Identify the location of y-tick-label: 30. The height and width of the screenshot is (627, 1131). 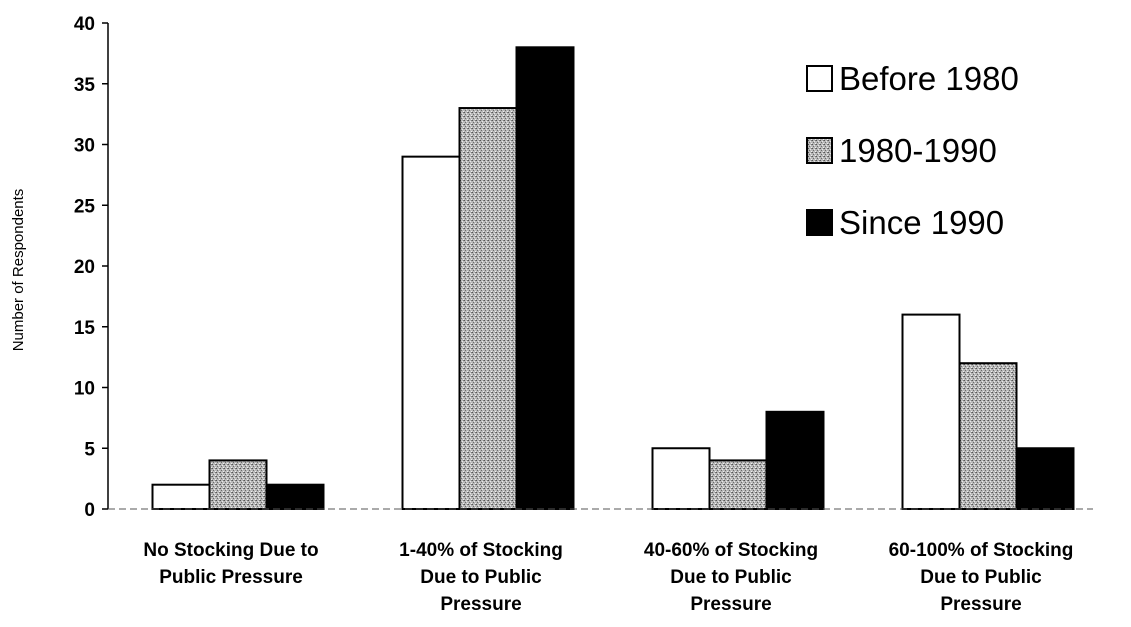
(84, 146).